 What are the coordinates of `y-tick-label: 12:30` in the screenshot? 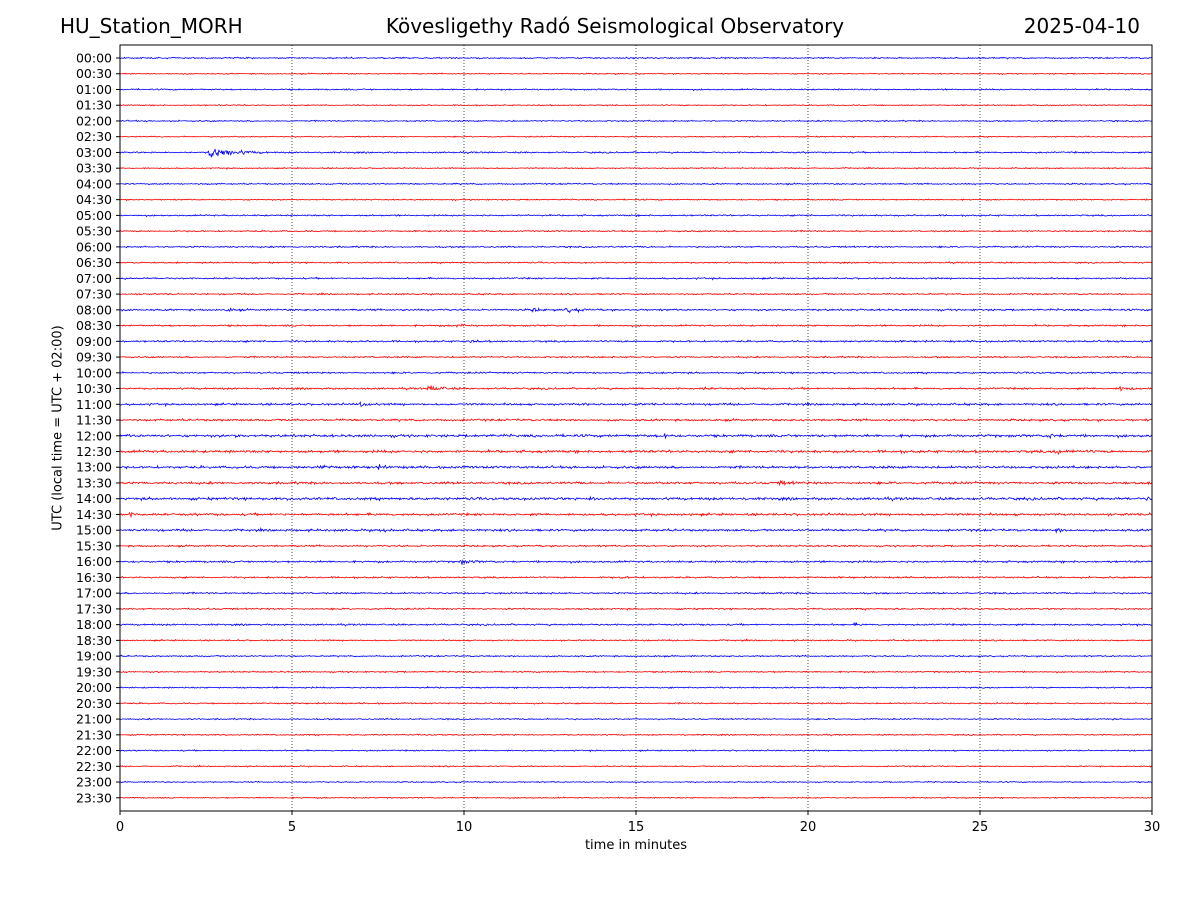 It's located at (94, 451).